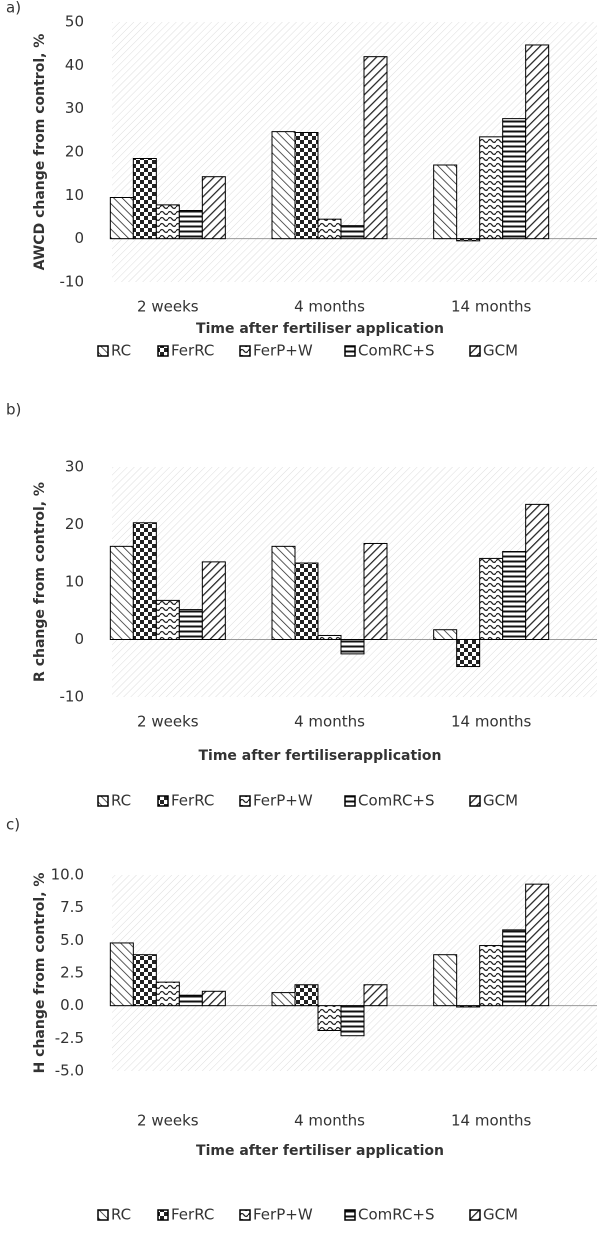  What do you see at coordinates (67, 875) in the screenshot?
I see `y-tick-label: 10.0` at bounding box center [67, 875].